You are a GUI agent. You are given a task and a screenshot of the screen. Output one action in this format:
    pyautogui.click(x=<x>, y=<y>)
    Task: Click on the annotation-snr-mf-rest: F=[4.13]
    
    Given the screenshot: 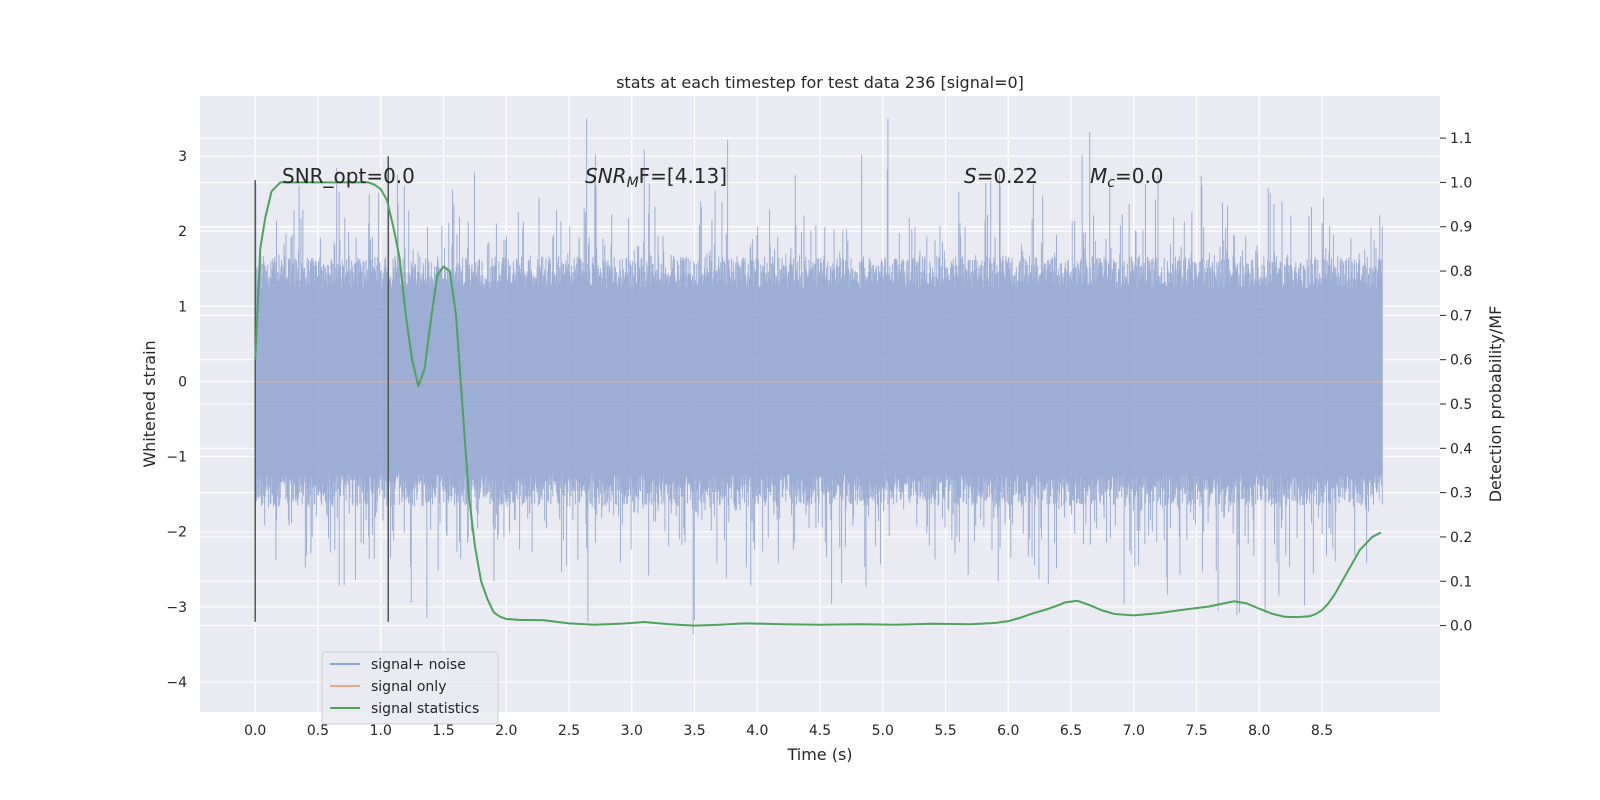 What is the action you would take?
    pyautogui.click(x=683, y=176)
    